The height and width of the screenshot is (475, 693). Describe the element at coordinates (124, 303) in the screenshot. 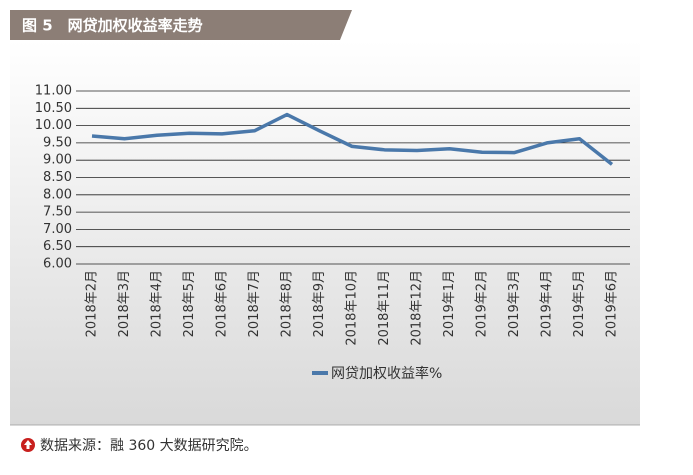

I see `x-tick-label: 2018年3月` at that location.